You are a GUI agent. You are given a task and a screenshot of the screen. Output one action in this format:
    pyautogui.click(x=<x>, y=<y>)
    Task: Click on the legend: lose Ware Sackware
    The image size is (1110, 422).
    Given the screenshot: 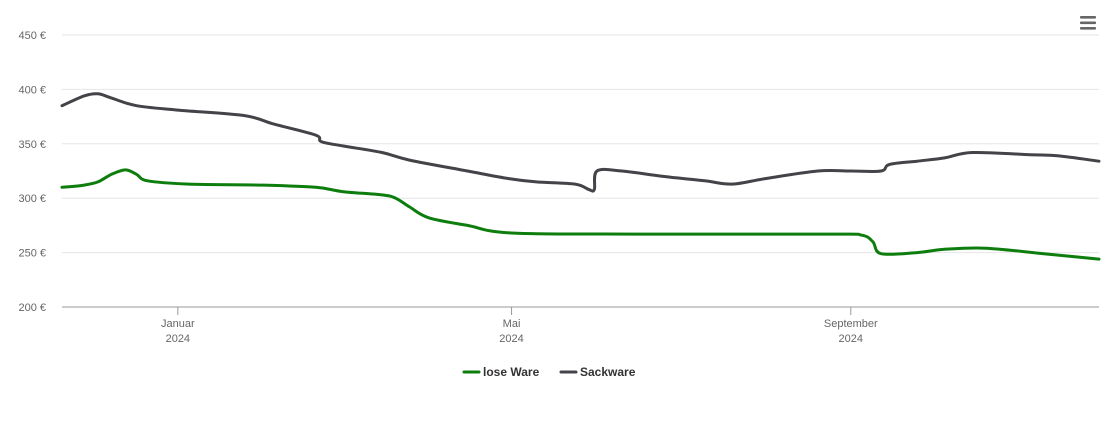 What is the action you would take?
    pyautogui.click(x=549, y=372)
    